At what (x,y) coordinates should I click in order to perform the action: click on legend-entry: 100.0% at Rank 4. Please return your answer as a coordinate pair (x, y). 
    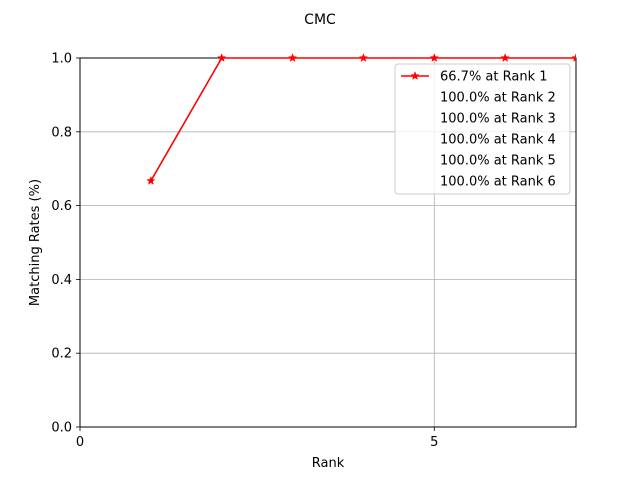
    Looking at the image, I should click on (498, 140).